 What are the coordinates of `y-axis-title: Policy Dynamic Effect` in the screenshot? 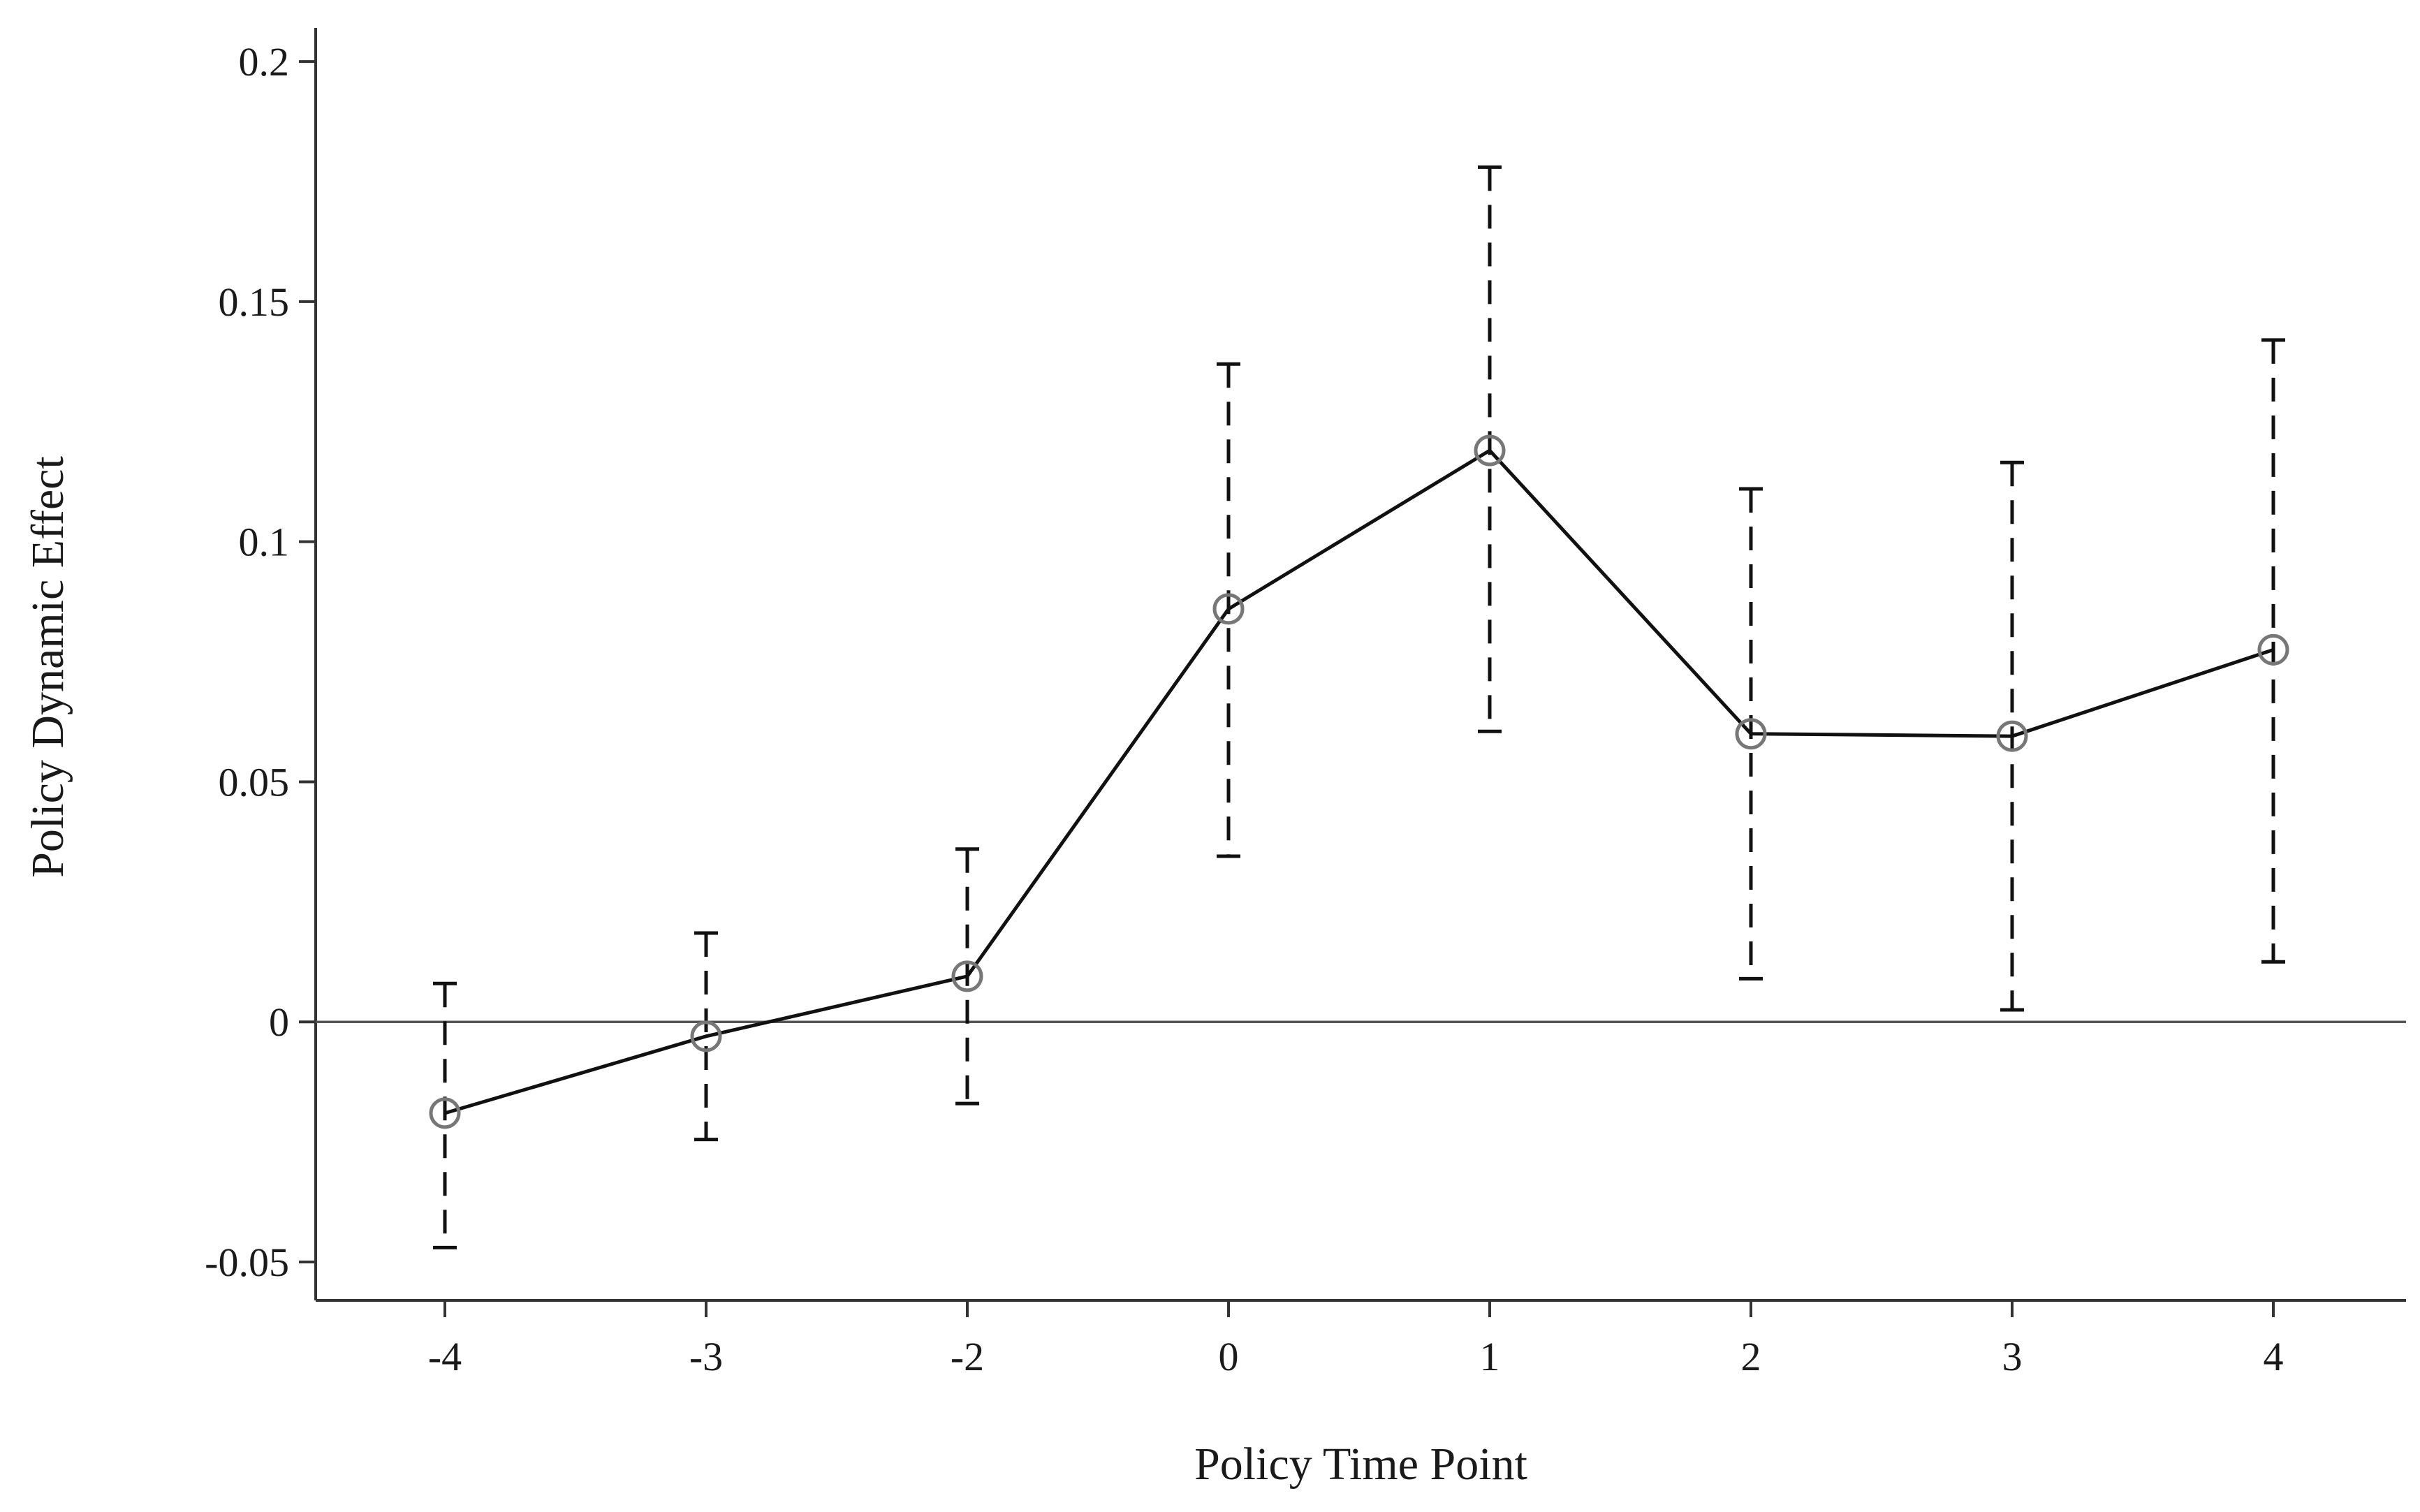 It's located at (47, 667).